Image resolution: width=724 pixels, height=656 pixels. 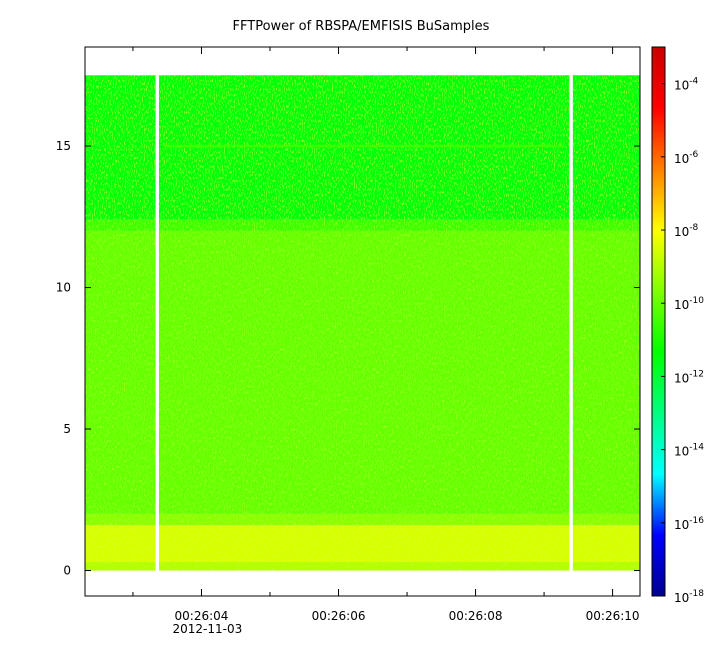 What do you see at coordinates (67, 571) in the screenshot?
I see `y-tick-label-0: 0` at bounding box center [67, 571].